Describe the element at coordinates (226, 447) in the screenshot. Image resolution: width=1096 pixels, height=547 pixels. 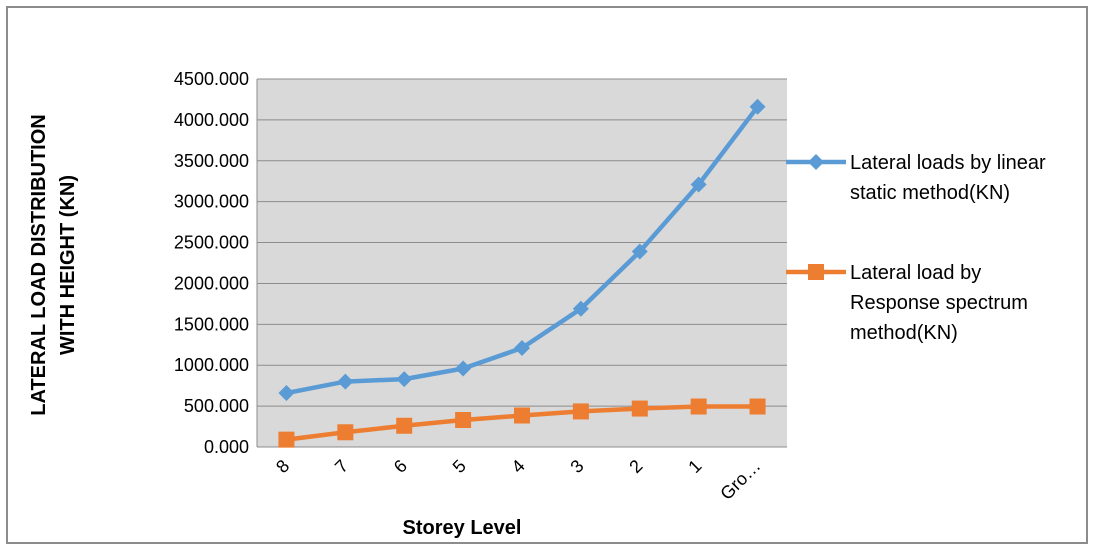
I see `y-tick-label: 0.000` at that location.